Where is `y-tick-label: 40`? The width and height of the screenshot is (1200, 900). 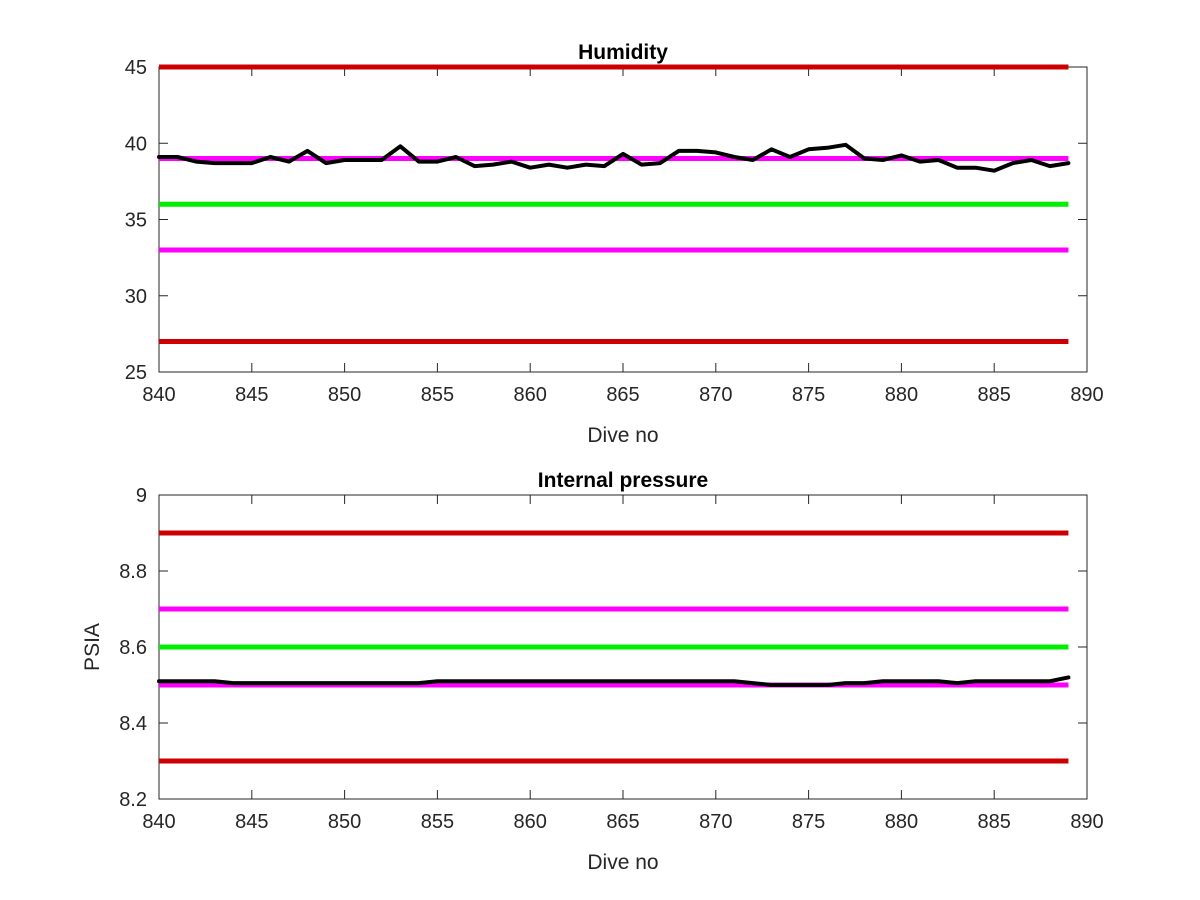 y-tick-label: 40 is located at coordinates (136, 144).